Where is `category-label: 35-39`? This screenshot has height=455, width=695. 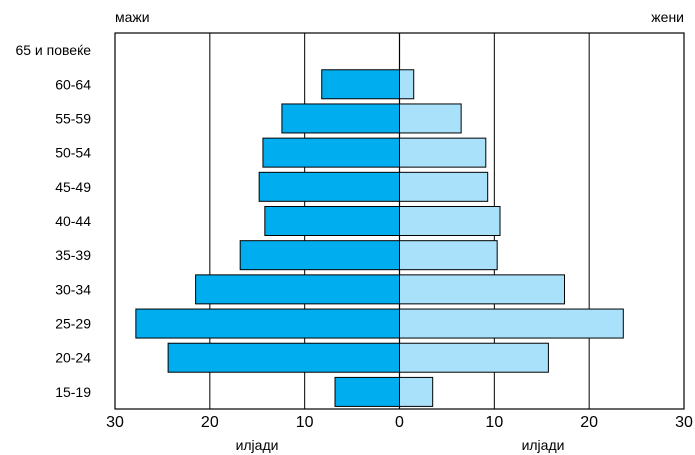
category-label: 35-39 is located at coordinates (73, 255).